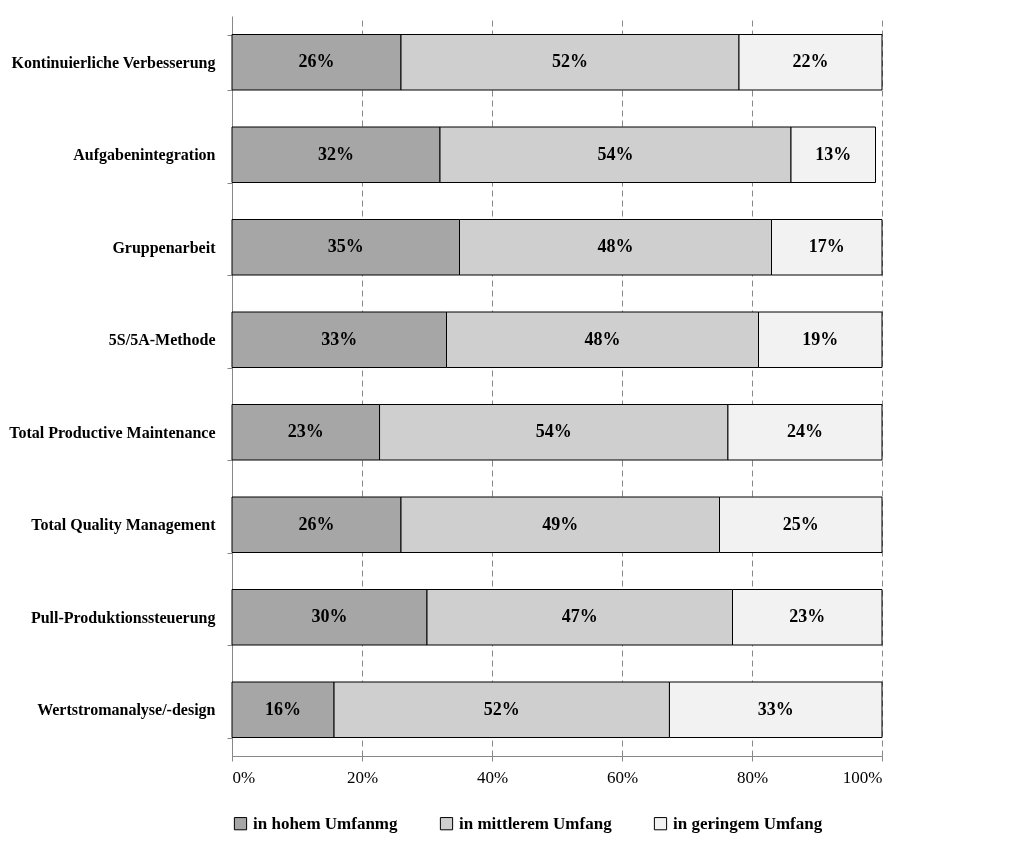 The height and width of the screenshot is (849, 1027). I want to click on y-tick-label: Wertstromanalyse/-design, so click(126, 710).